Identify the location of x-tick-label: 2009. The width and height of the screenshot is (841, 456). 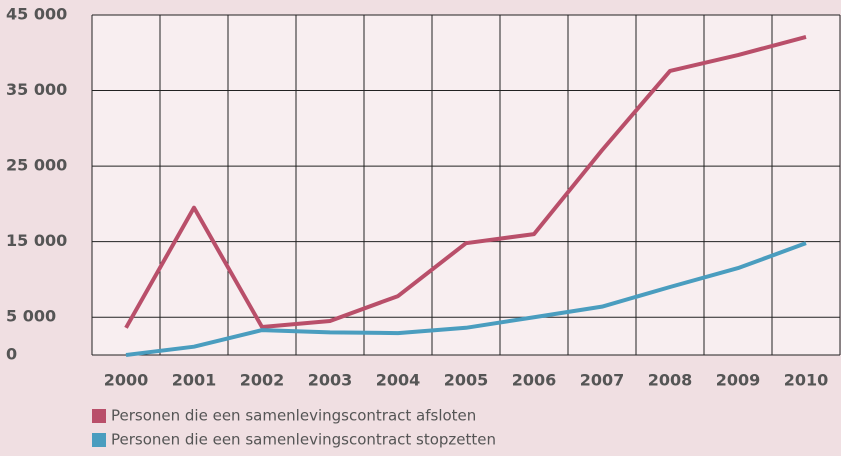
(738, 380).